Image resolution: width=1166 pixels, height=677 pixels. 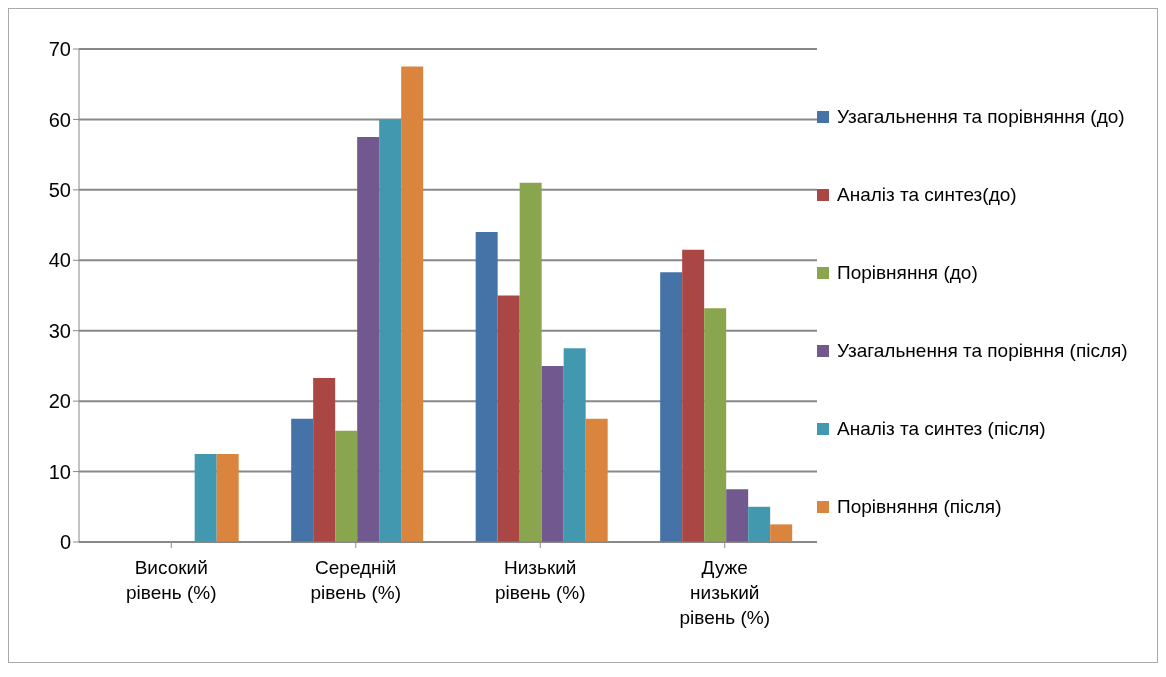 What do you see at coordinates (927, 194) in the screenshot?
I see `legend-label: Аналіз та синтез(до)` at bounding box center [927, 194].